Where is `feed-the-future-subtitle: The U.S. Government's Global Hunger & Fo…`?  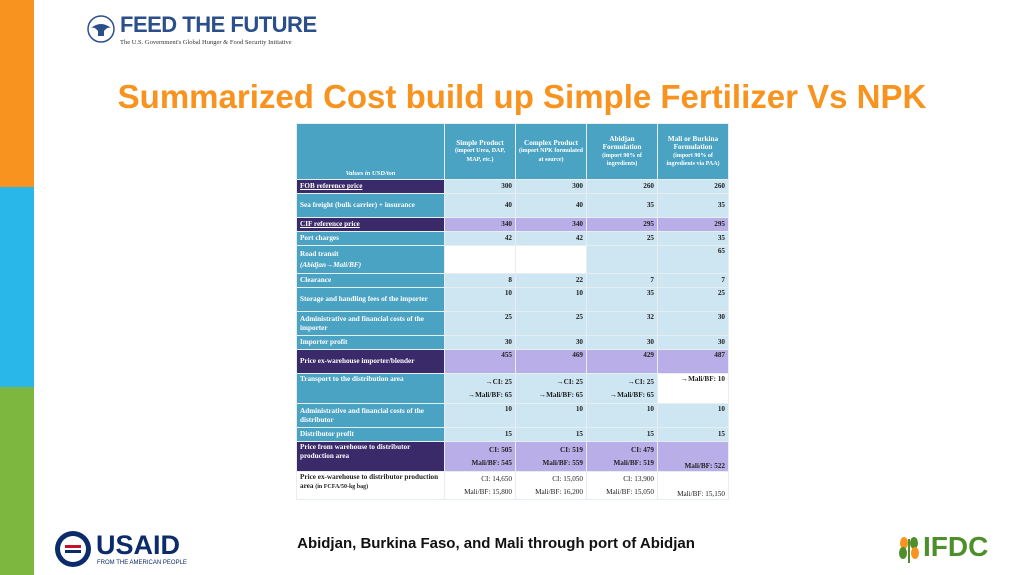 feed-the-future-subtitle: The U.S. Government's Global Hunger & Fo… is located at coordinates (206, 42).